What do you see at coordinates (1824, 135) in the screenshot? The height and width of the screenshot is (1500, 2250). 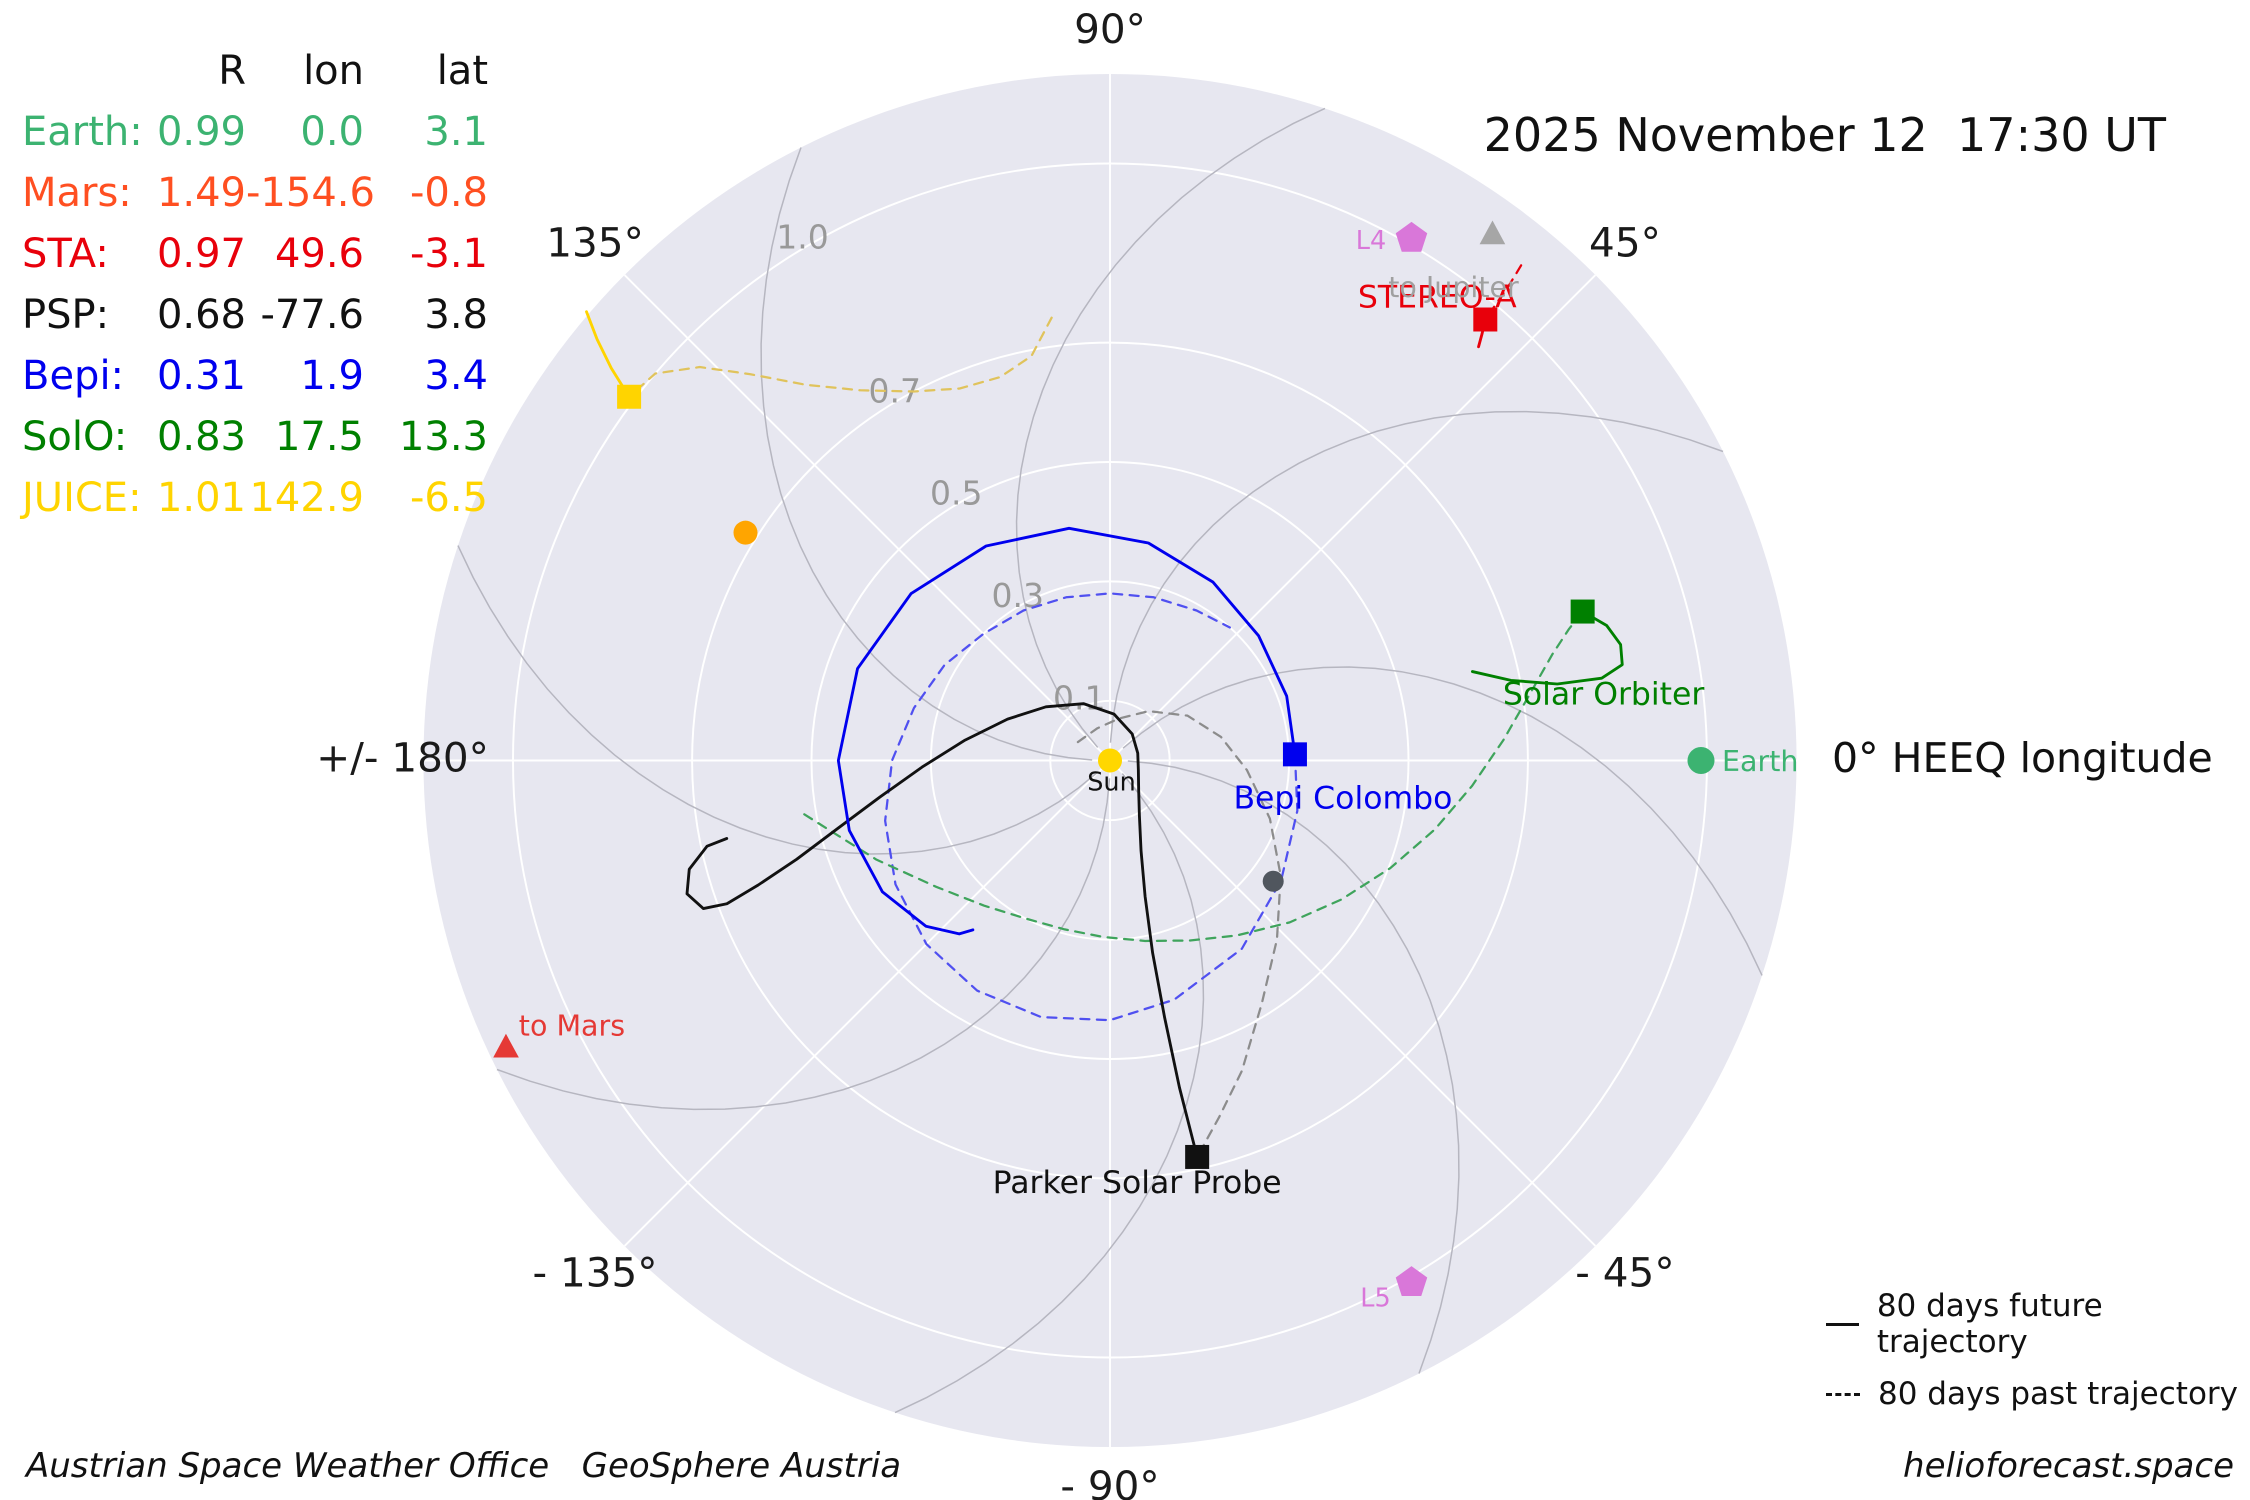 I see `timestamp: 2025 November 12 17:30 UT` at bounding box center [1824, 135].